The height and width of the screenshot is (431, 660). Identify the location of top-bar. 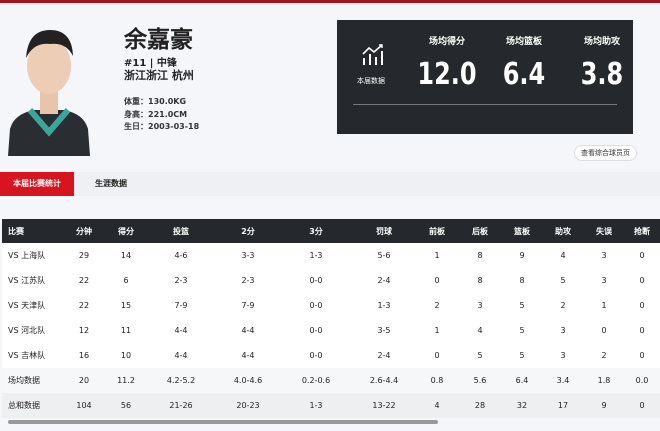
(330, 1).